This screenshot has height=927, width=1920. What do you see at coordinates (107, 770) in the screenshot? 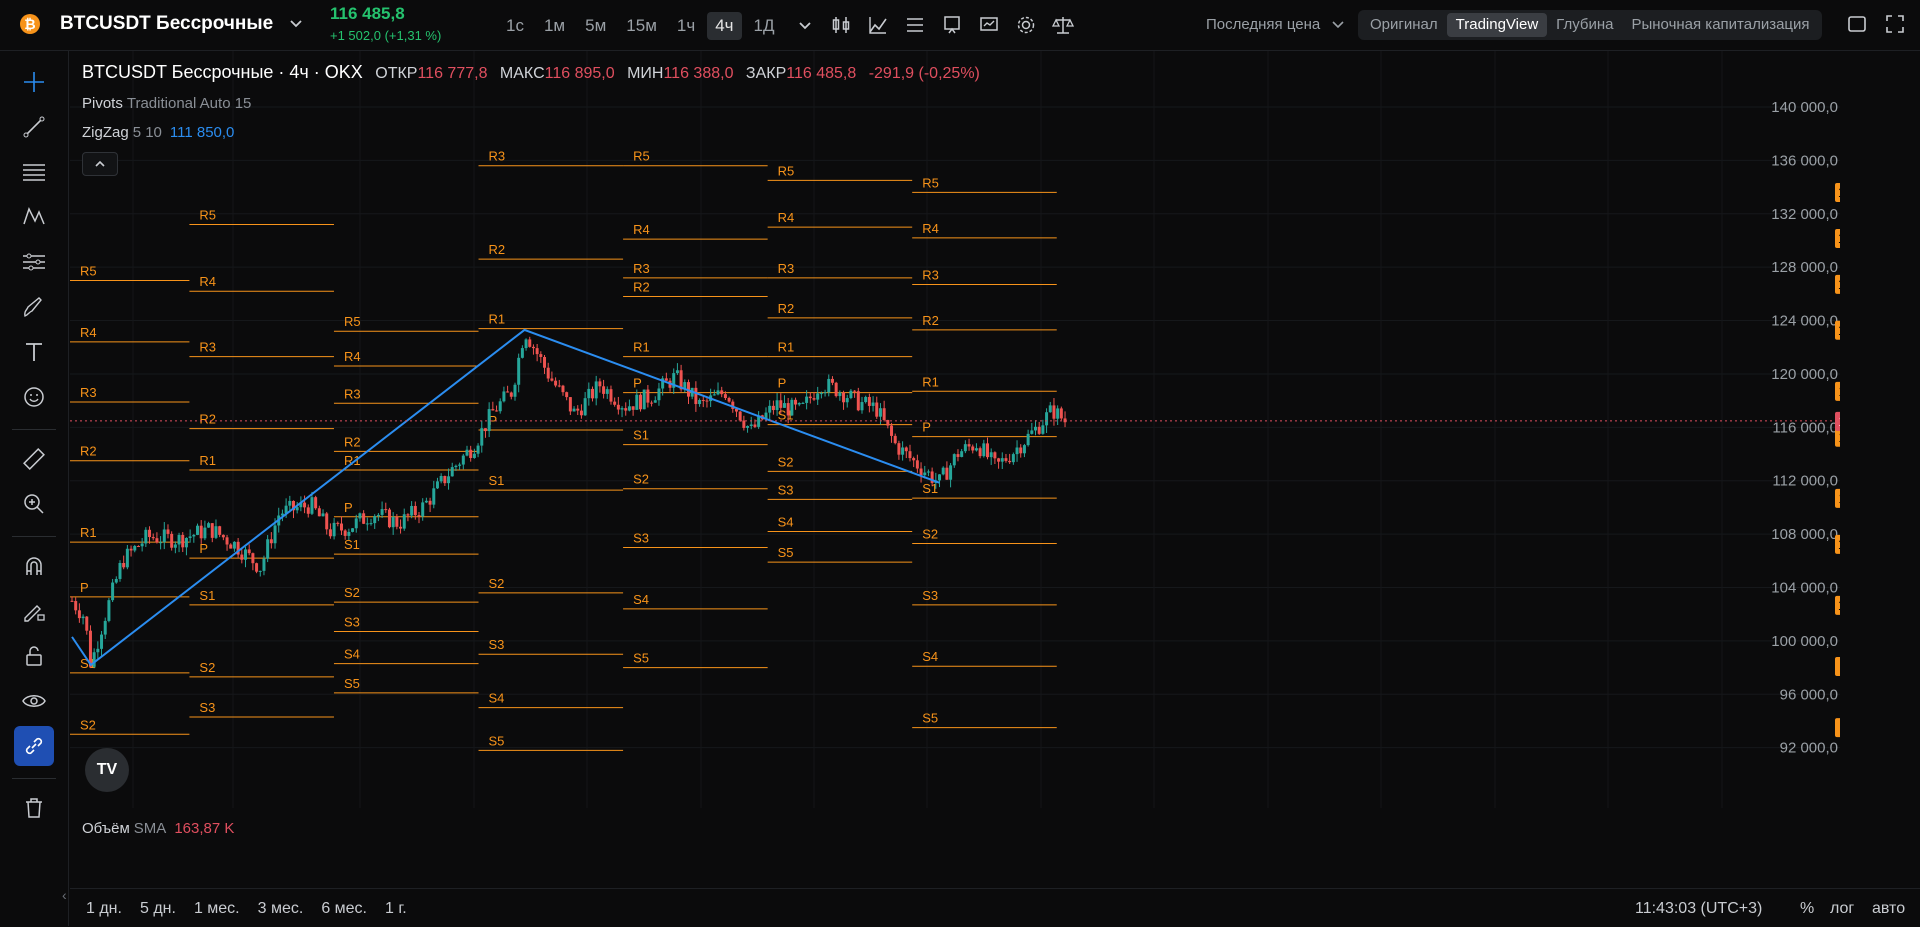
I see `tradingview-logo: TV` at bounding box center [107, 770].